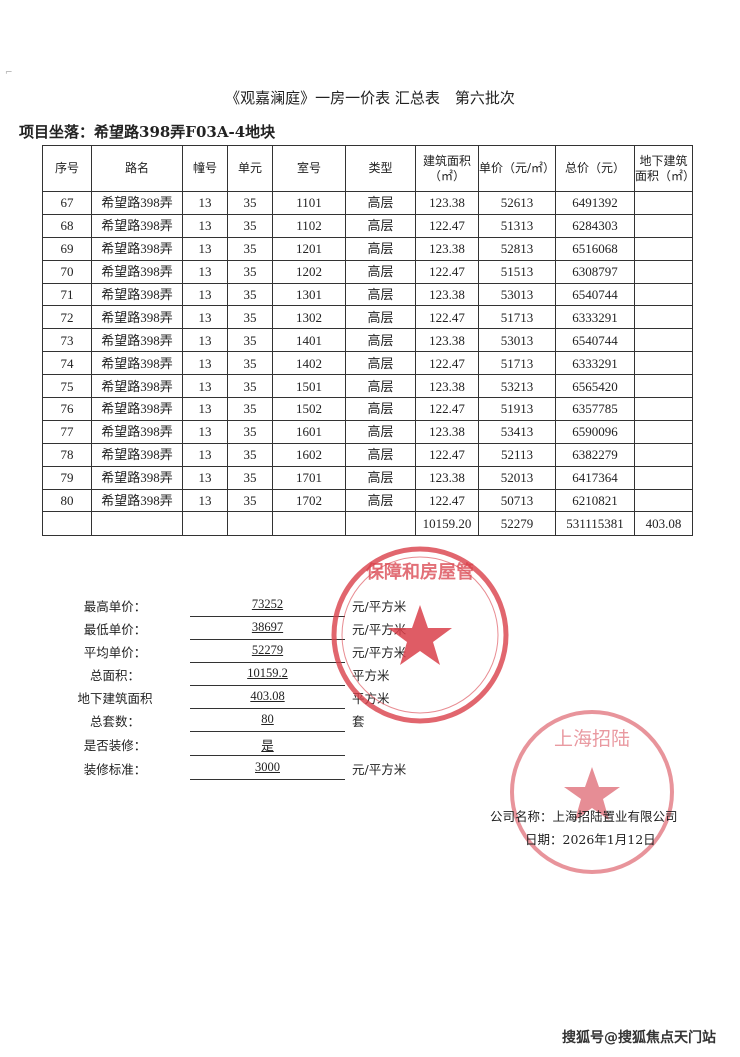 Image resolution: width=740 pixels, height=1057 pixels. What do you see at coordinates (114, 721) in the screenshot?
I see `summary-label: 总套数：` at bounding box center [114, 721].